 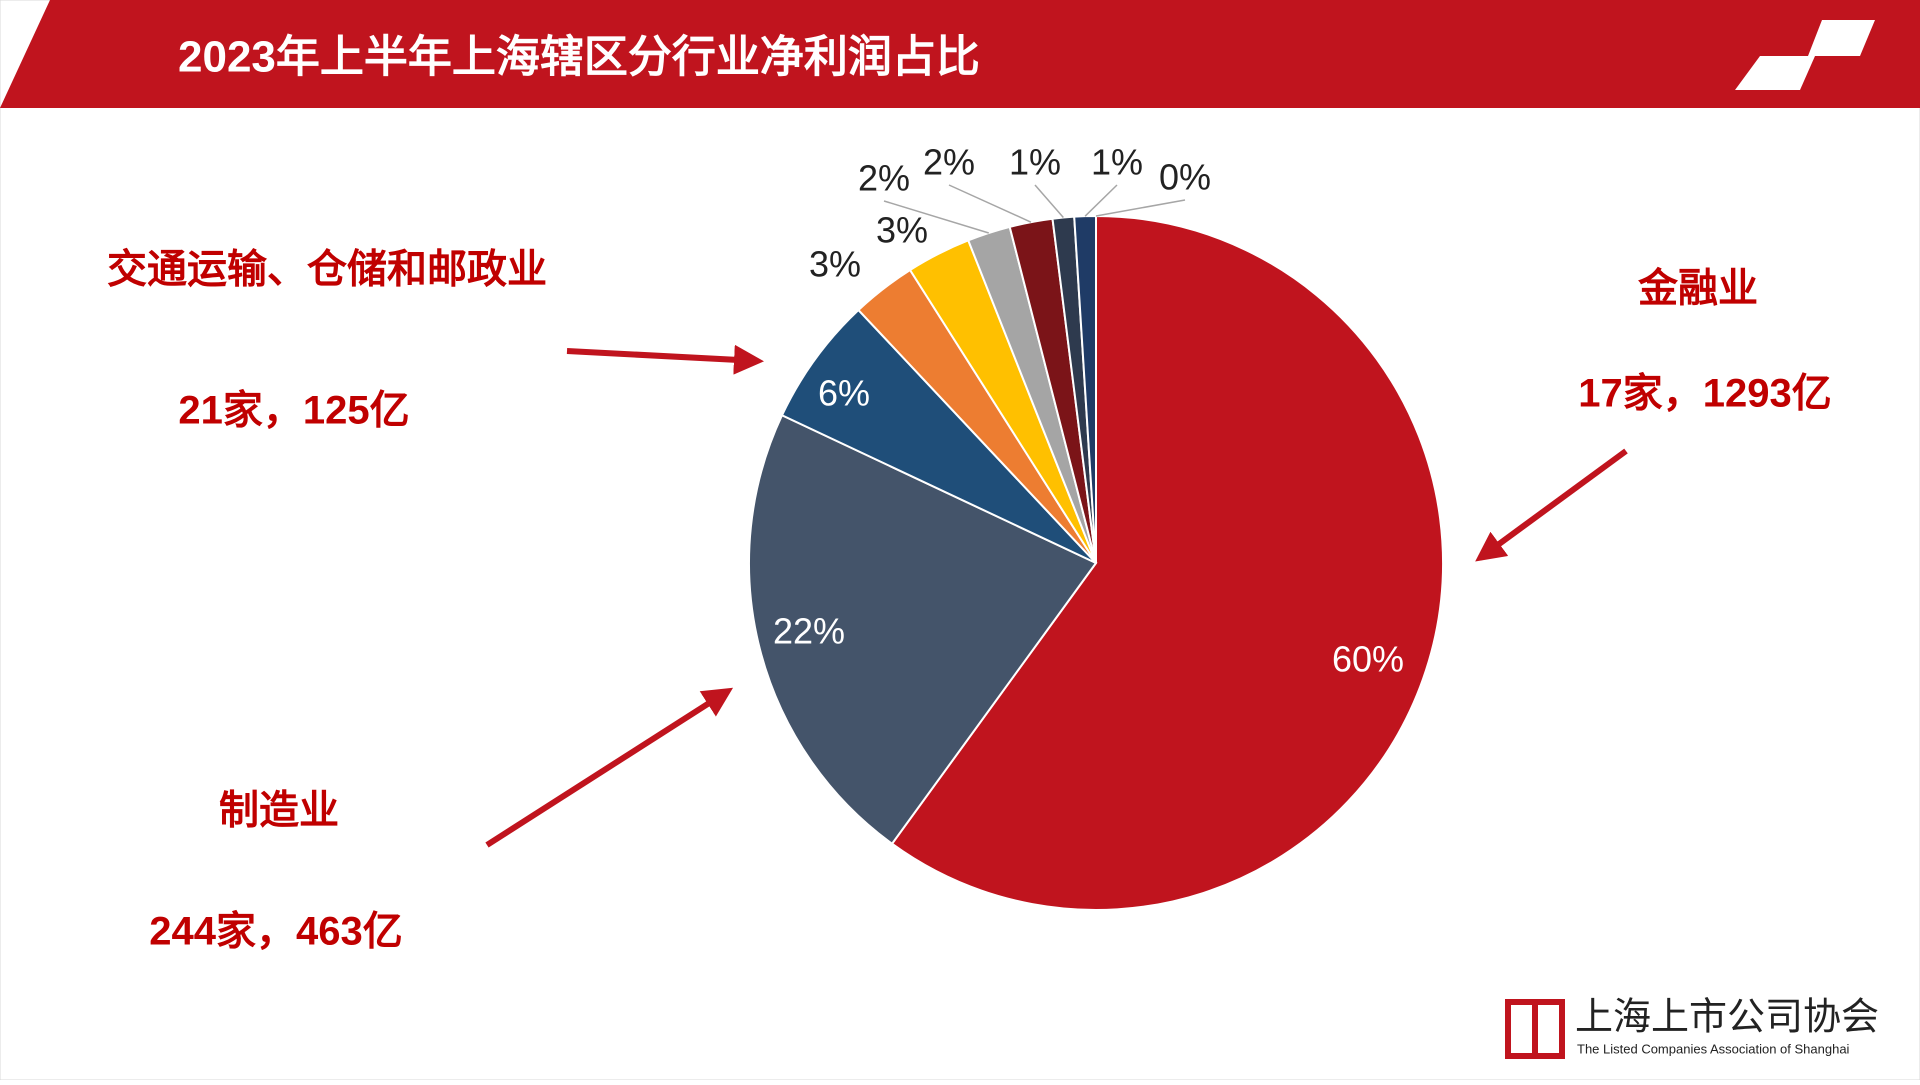 I want to click on annotation-name: 金融业, so click(x=1697, y=288).